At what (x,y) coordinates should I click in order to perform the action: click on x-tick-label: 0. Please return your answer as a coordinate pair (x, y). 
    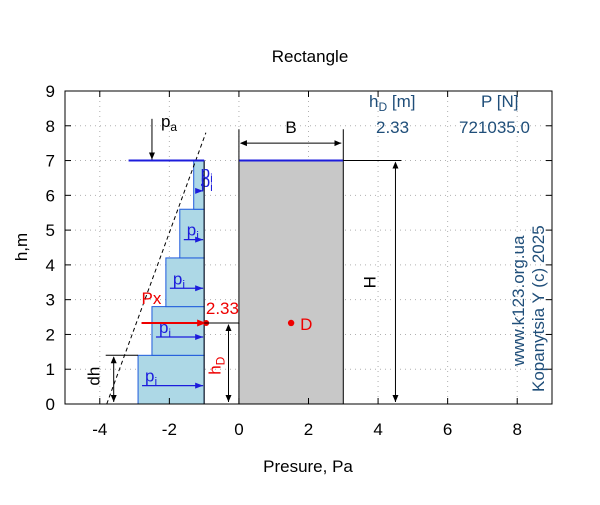
    Looking at the image, I should click on (238, 429).